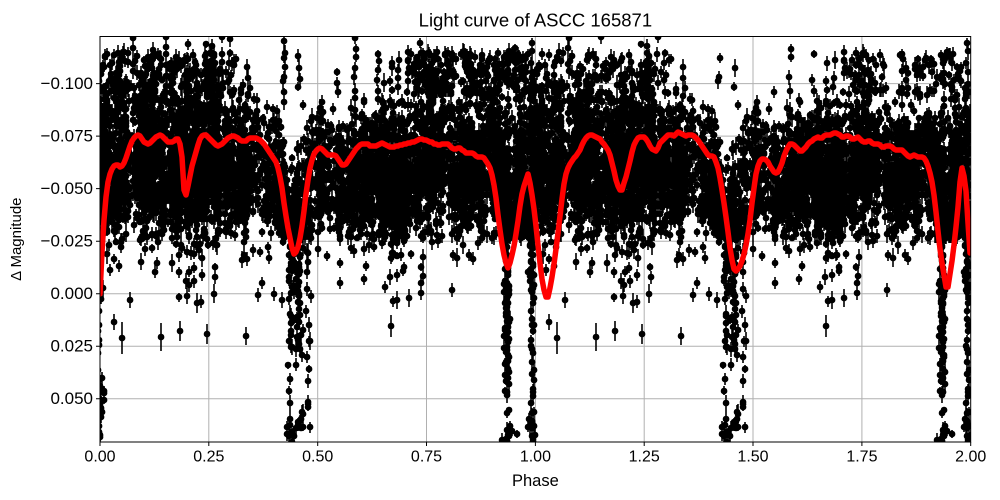  I want to click on svg-text: 1.25, so click(644, 457).